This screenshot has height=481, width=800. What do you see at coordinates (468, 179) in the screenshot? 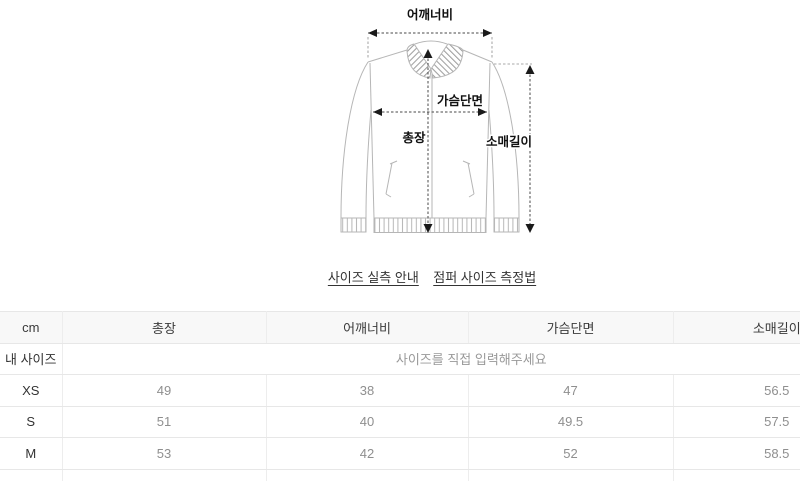
I see `right-pocket` at bounding box center [468, 179].